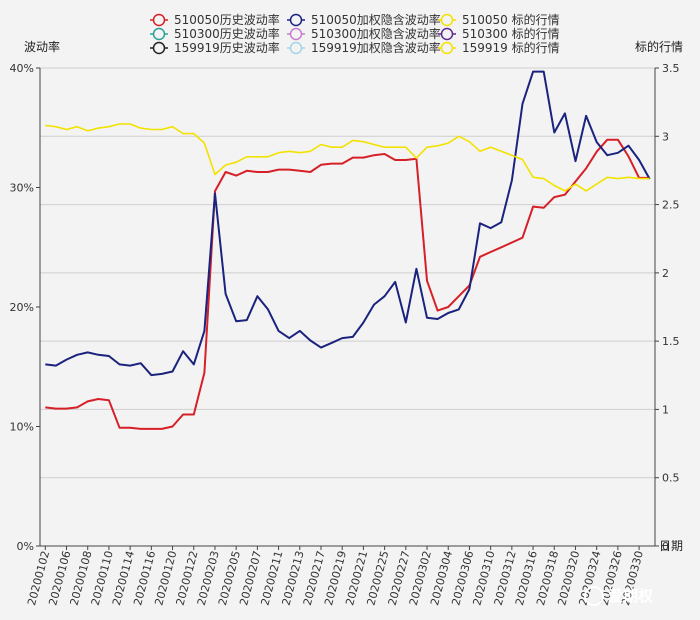 The height and width of the screenshot is (620, 700). What do you see at coordinates (671, 478) in the screenshot?
I see `right-tick-label: 0.5` at bounding box center [671, 478].